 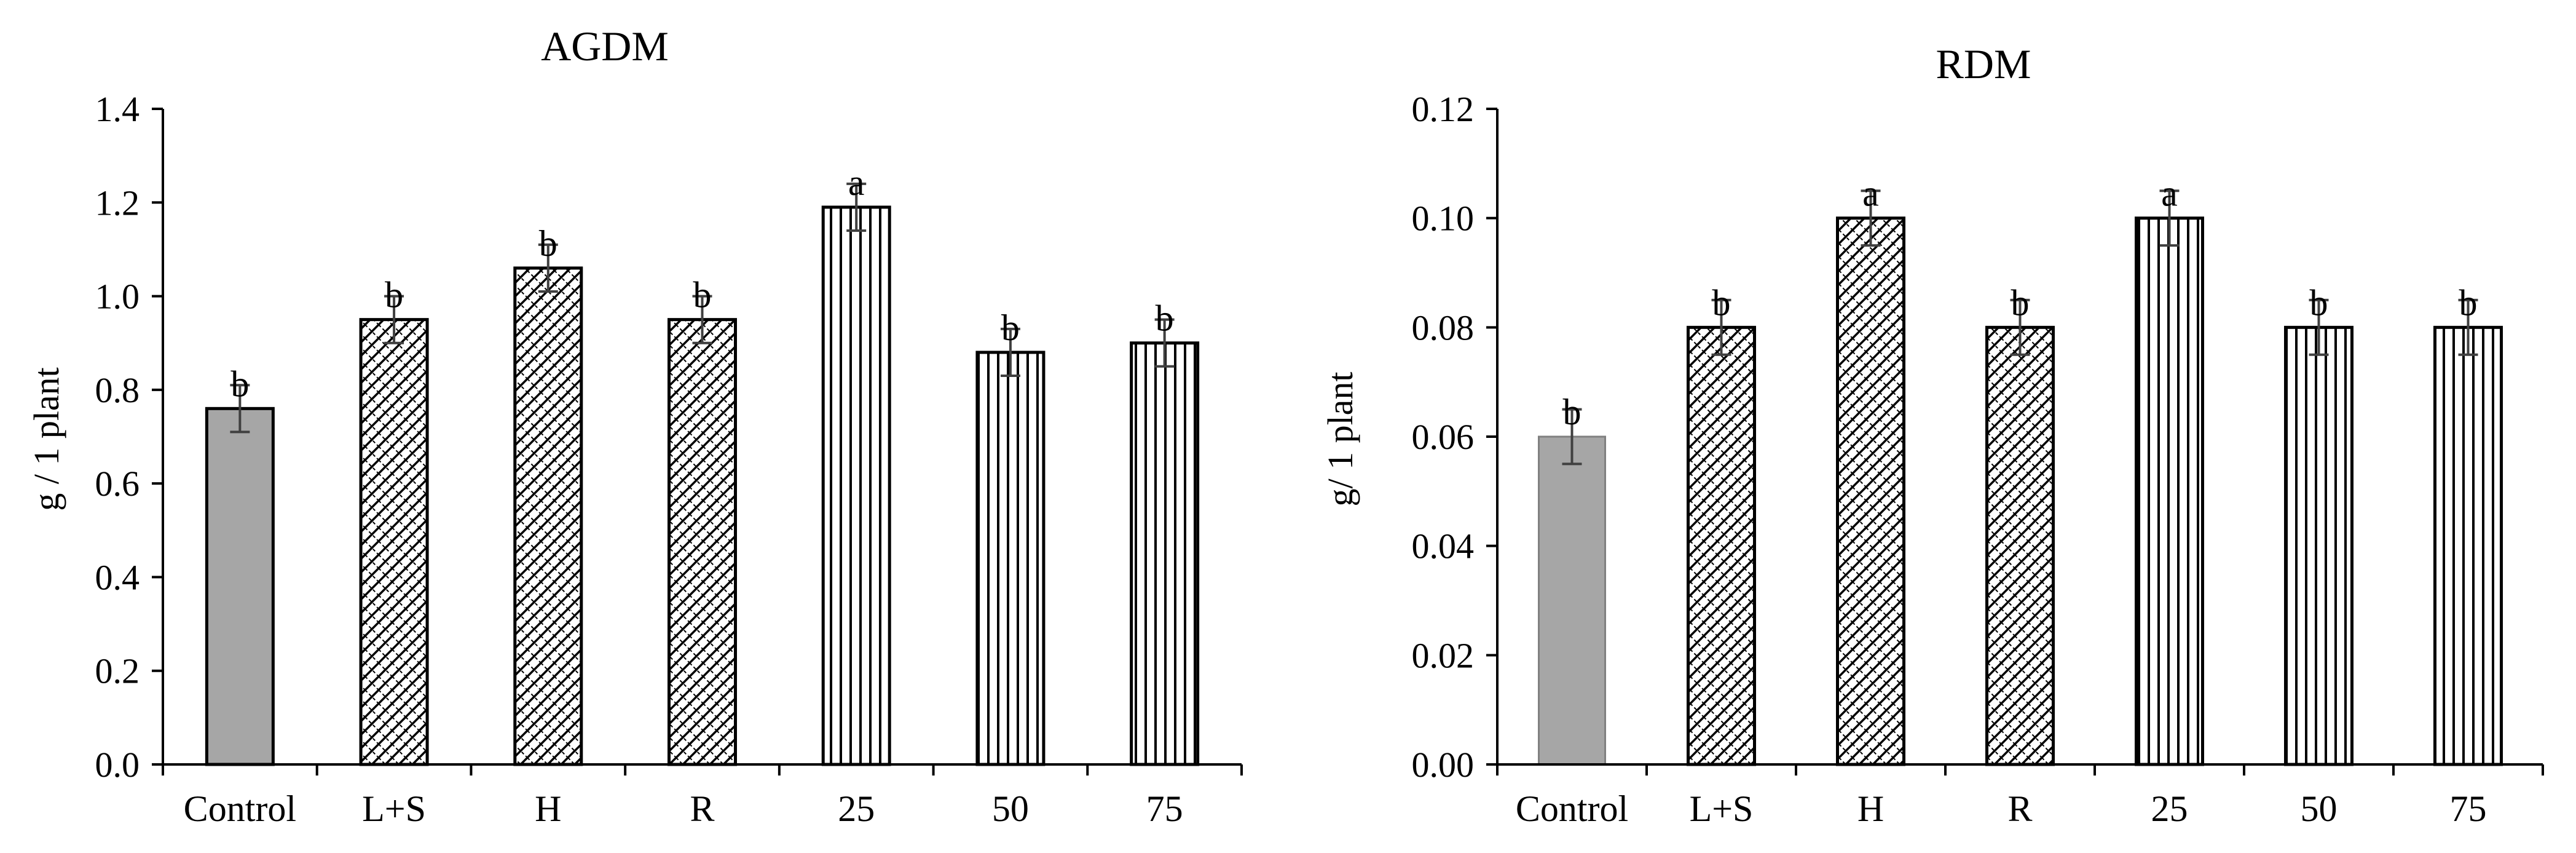 What do you see at coordinates (1444, 546) in the screenshot?
I see `y-tick-label: 0.04` at bounding box center [1444, 546].